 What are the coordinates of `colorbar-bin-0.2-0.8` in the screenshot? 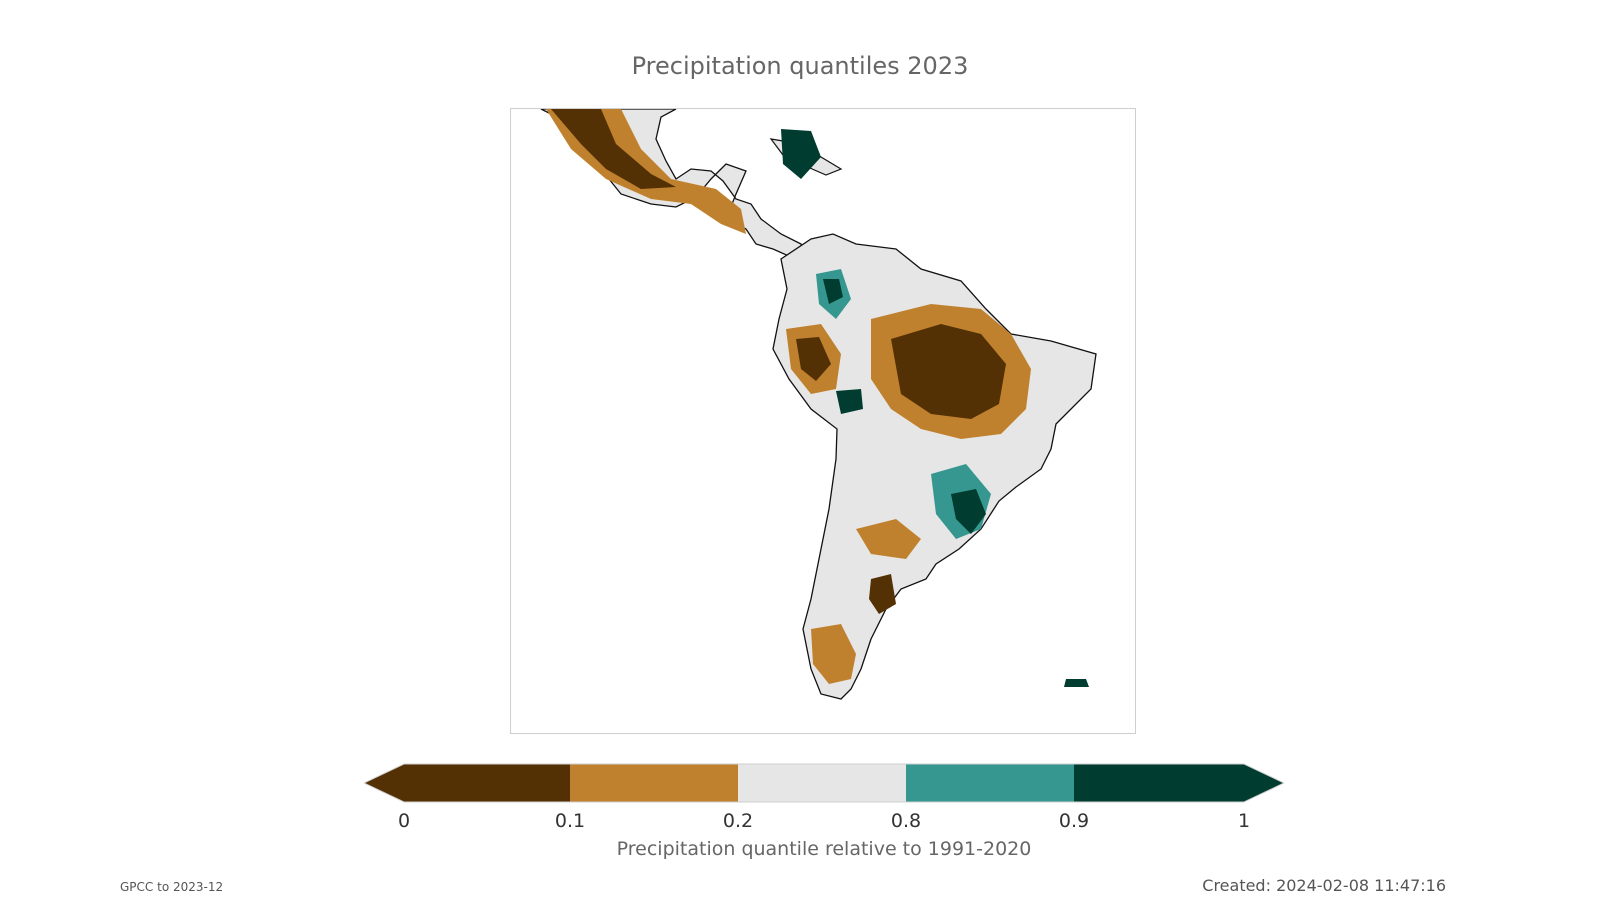 It's located at (822, 783).